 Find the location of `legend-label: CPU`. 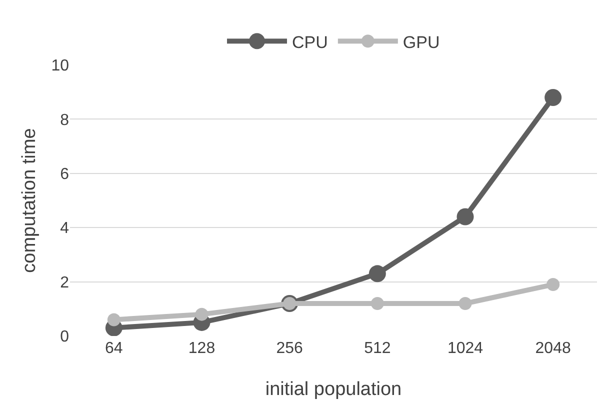

legend-label: CPU is located at coordinates (310, 42).